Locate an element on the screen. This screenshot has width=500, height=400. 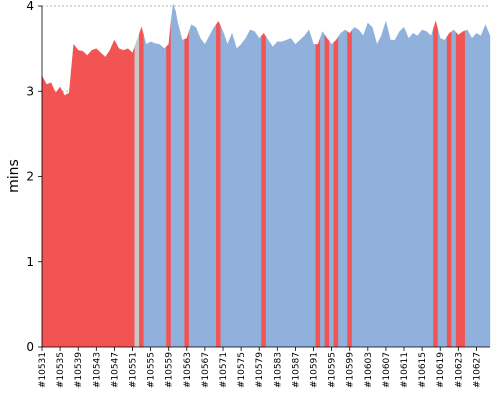
x-tick-label: #10555 is located at coordinates (152, 370).